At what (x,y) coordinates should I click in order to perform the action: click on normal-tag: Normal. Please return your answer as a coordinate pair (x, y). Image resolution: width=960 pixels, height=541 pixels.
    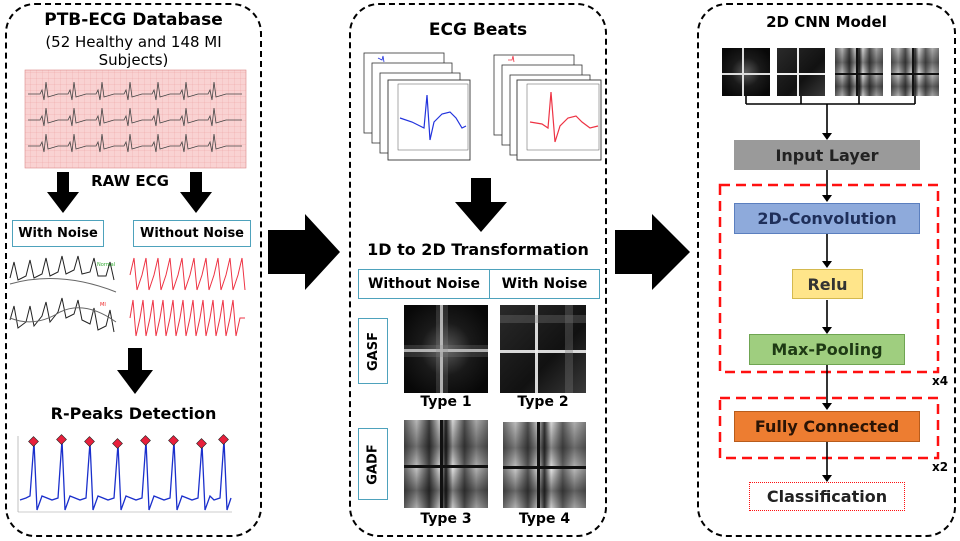
    Looking at the image, I should click on (106, 265).